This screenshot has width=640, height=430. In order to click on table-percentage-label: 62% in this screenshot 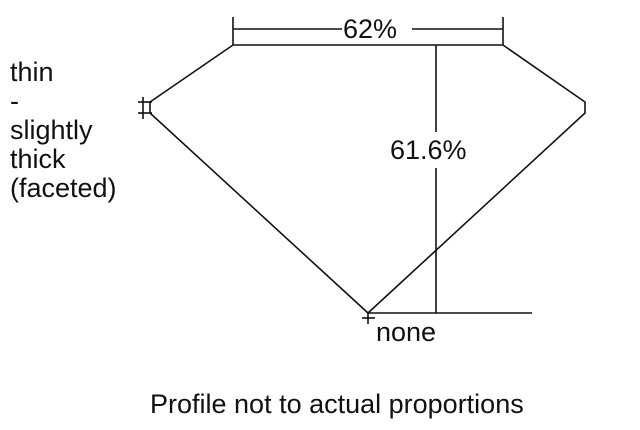, I will do `click(370, 29)`.